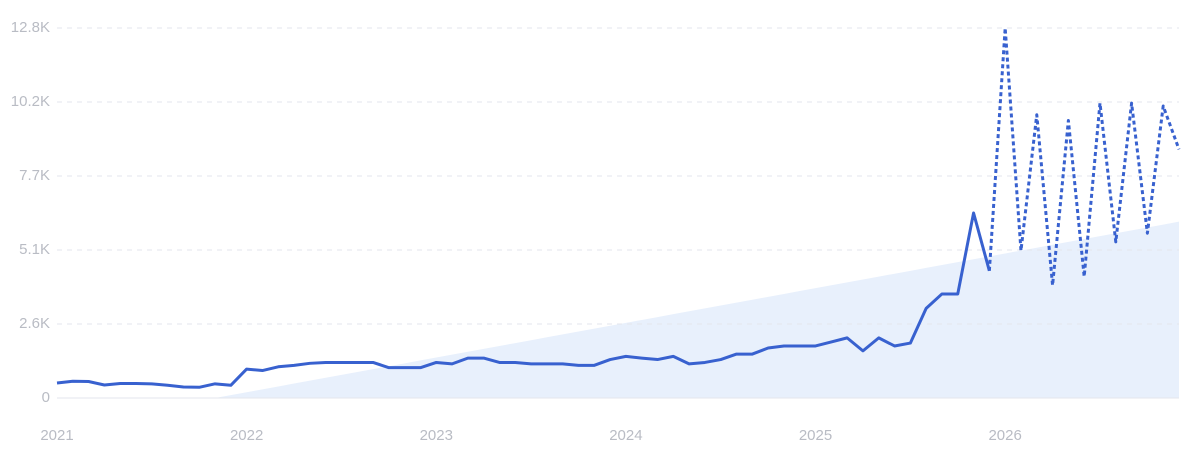 Image resolution: width=1200 pixels, height=455 pixels. Describe the element at coordinates (30, 101) in the screenshot. I see `y-tick-label: 10.2K` at that location.